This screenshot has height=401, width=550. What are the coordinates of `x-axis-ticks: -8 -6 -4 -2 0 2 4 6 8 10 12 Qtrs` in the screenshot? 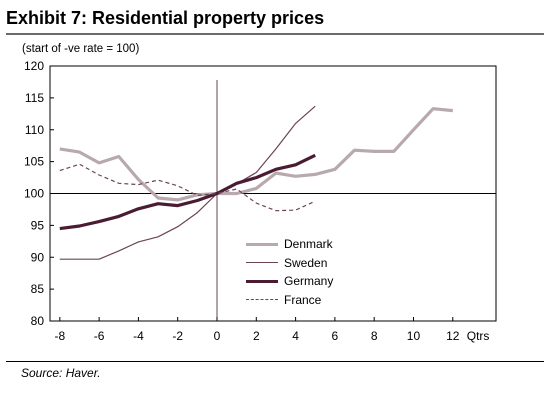 It's located at (271, 330).